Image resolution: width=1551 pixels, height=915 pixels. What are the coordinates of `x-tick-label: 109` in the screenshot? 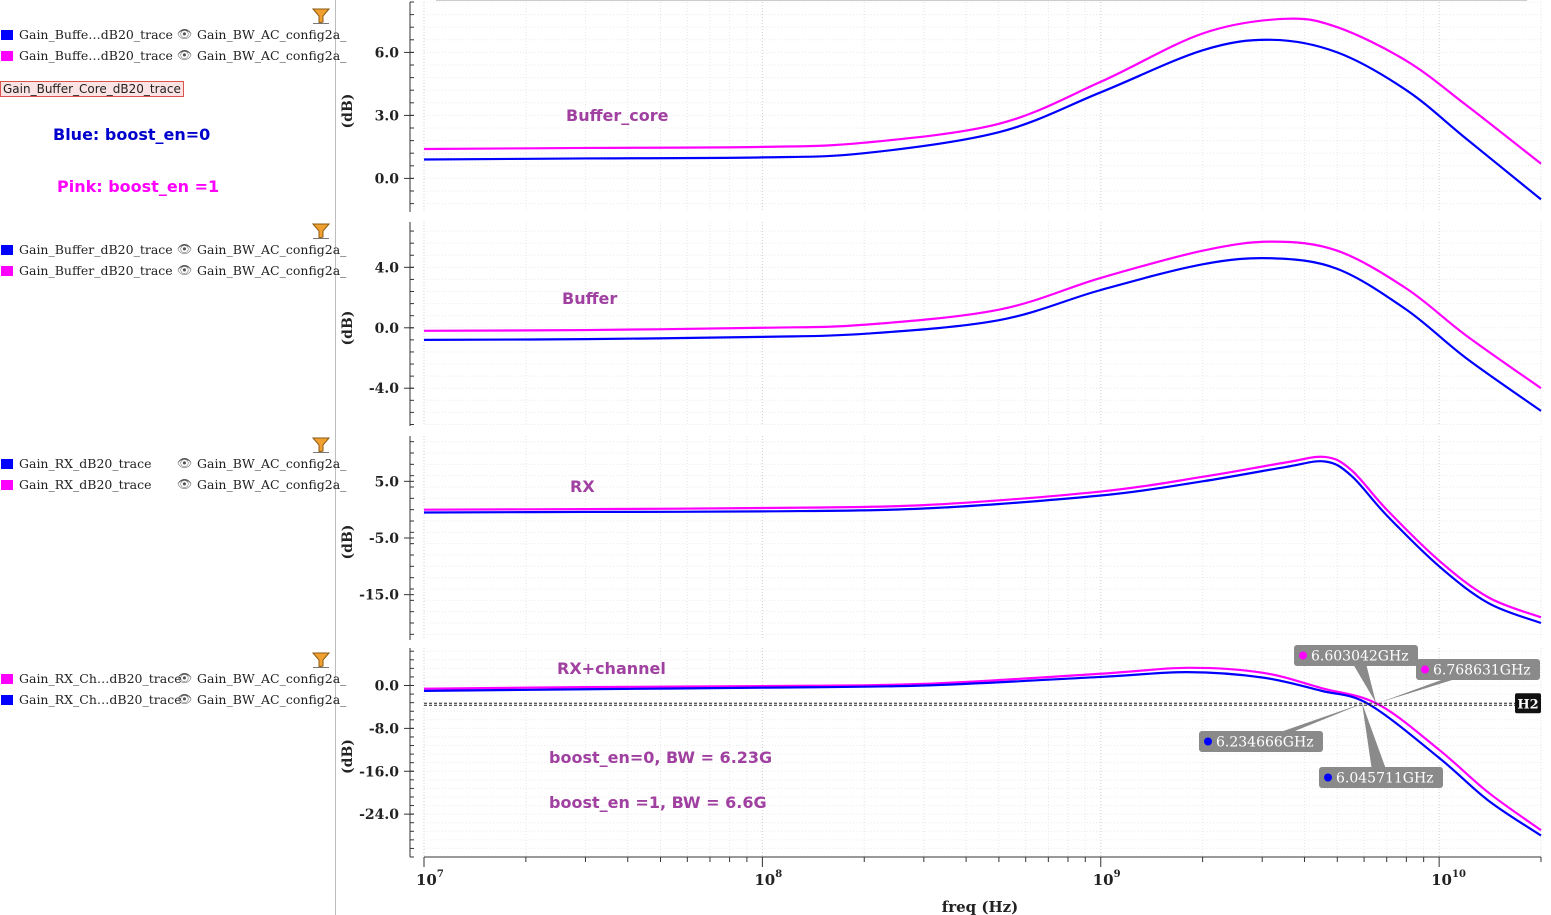 It's located at (1107, 879).